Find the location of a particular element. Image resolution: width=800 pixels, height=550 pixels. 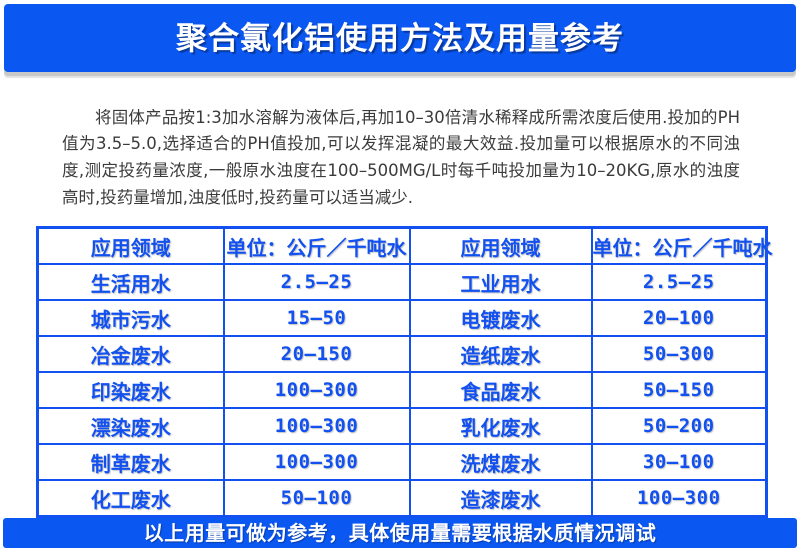

table-row: 城市污水 15–50 电镀废水 20–100 is located at coordinates (402, 318).